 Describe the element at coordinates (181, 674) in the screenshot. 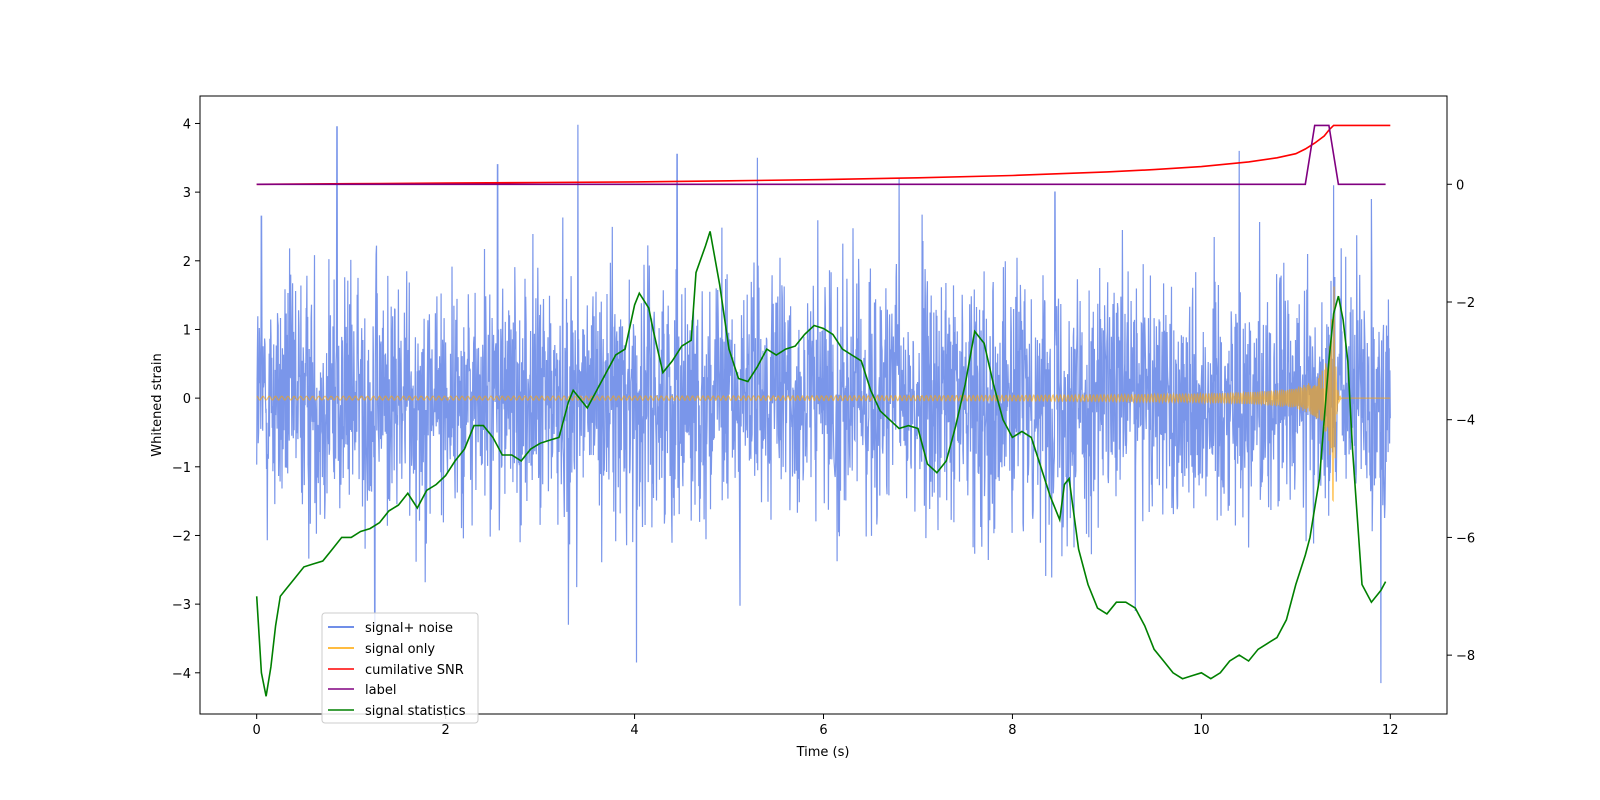

I see `y-tick-left-label: −4` at that location.